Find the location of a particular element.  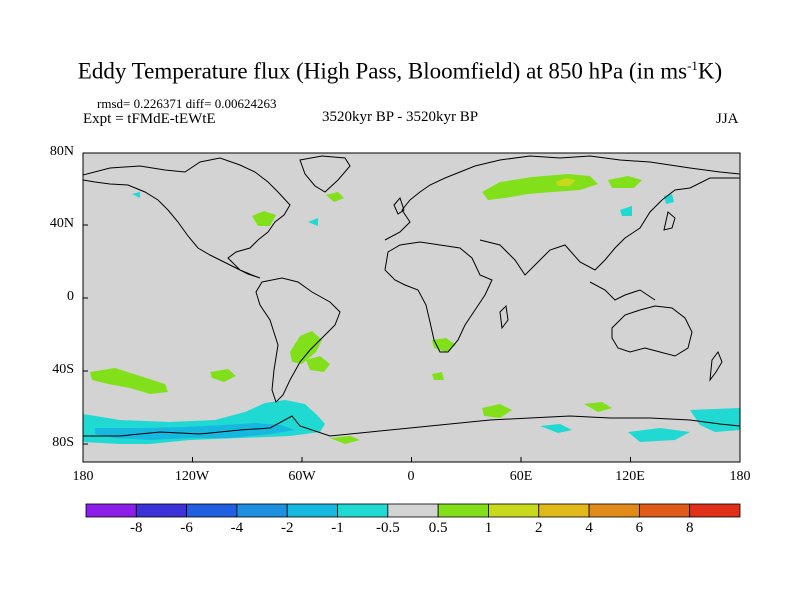

colorbar-label: 1 is located at coordinates (488, 528).